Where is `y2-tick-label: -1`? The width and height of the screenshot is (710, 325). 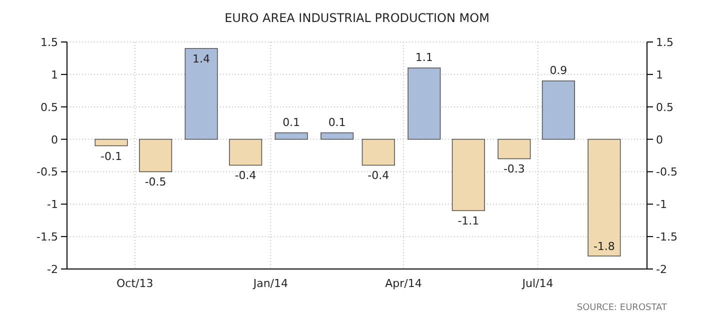 y2-tick-label: -1 is located at coordinates (661, 205).